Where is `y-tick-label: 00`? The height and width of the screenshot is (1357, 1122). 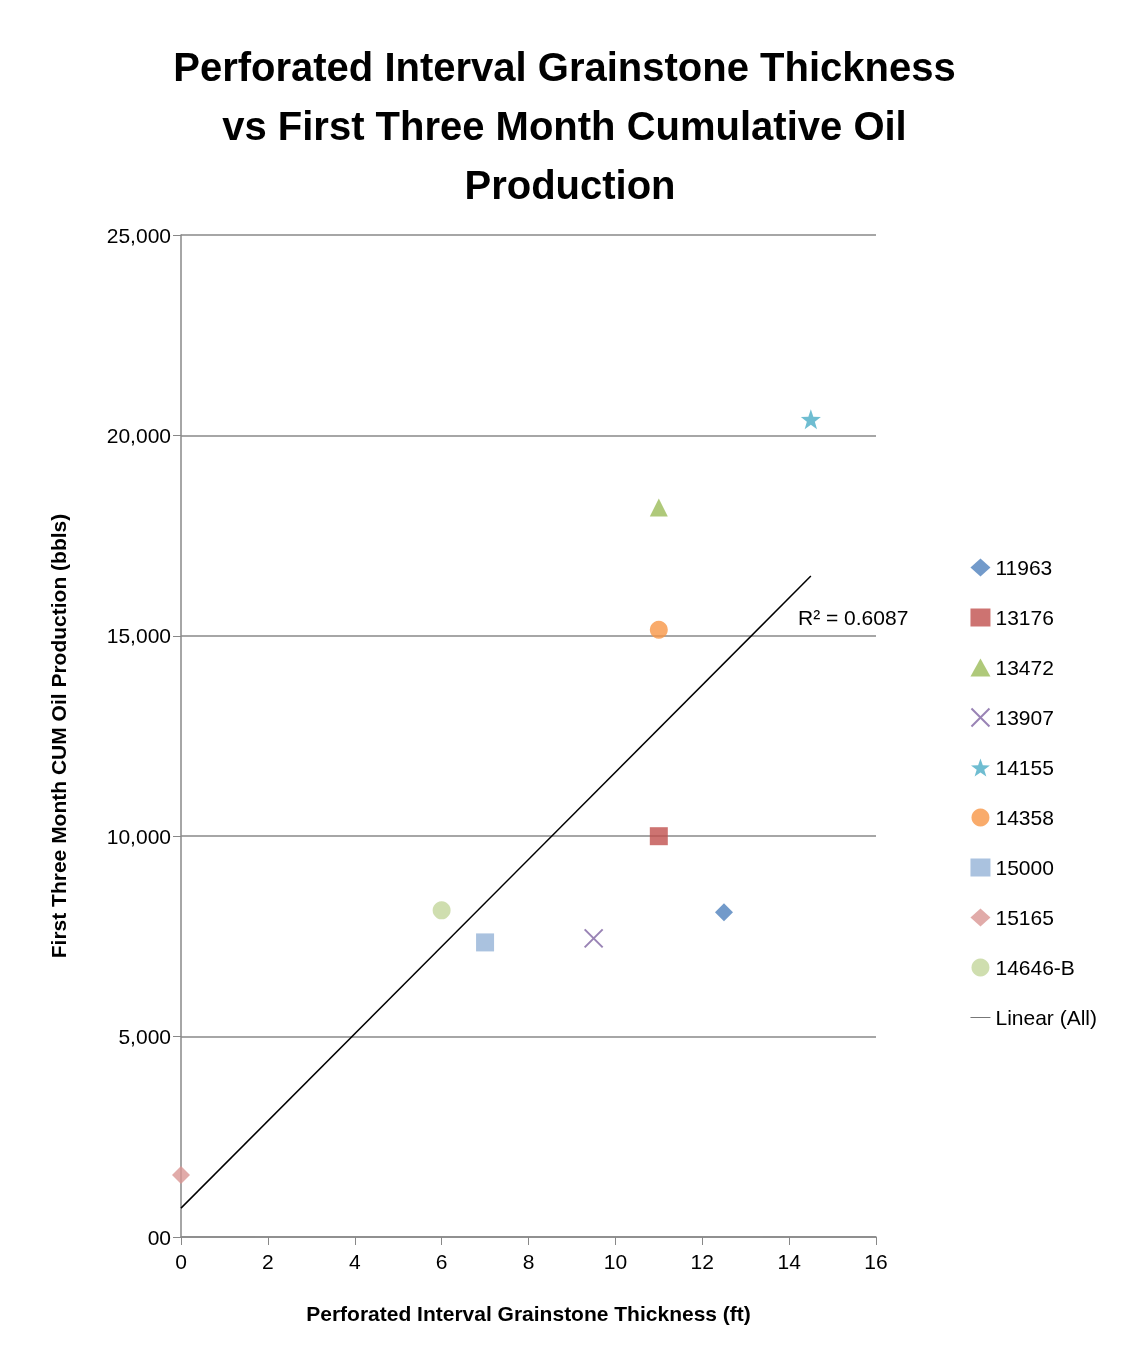 y-tick-label: 00 is located at coordinates (159, 1237).